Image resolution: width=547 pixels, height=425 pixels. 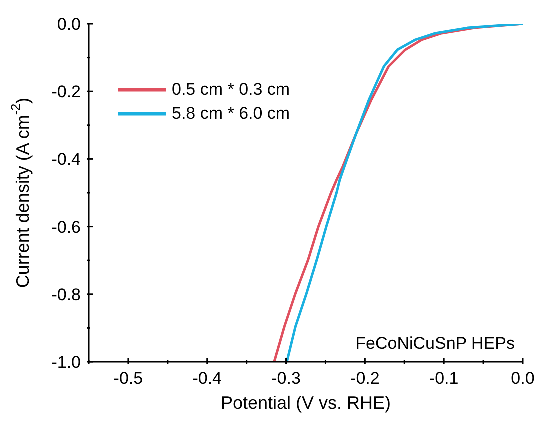 What do you see at coordinates (69, 24) in the screenshot?
I see `y-tick-label: 0.0` at bounding box center [69, 24].